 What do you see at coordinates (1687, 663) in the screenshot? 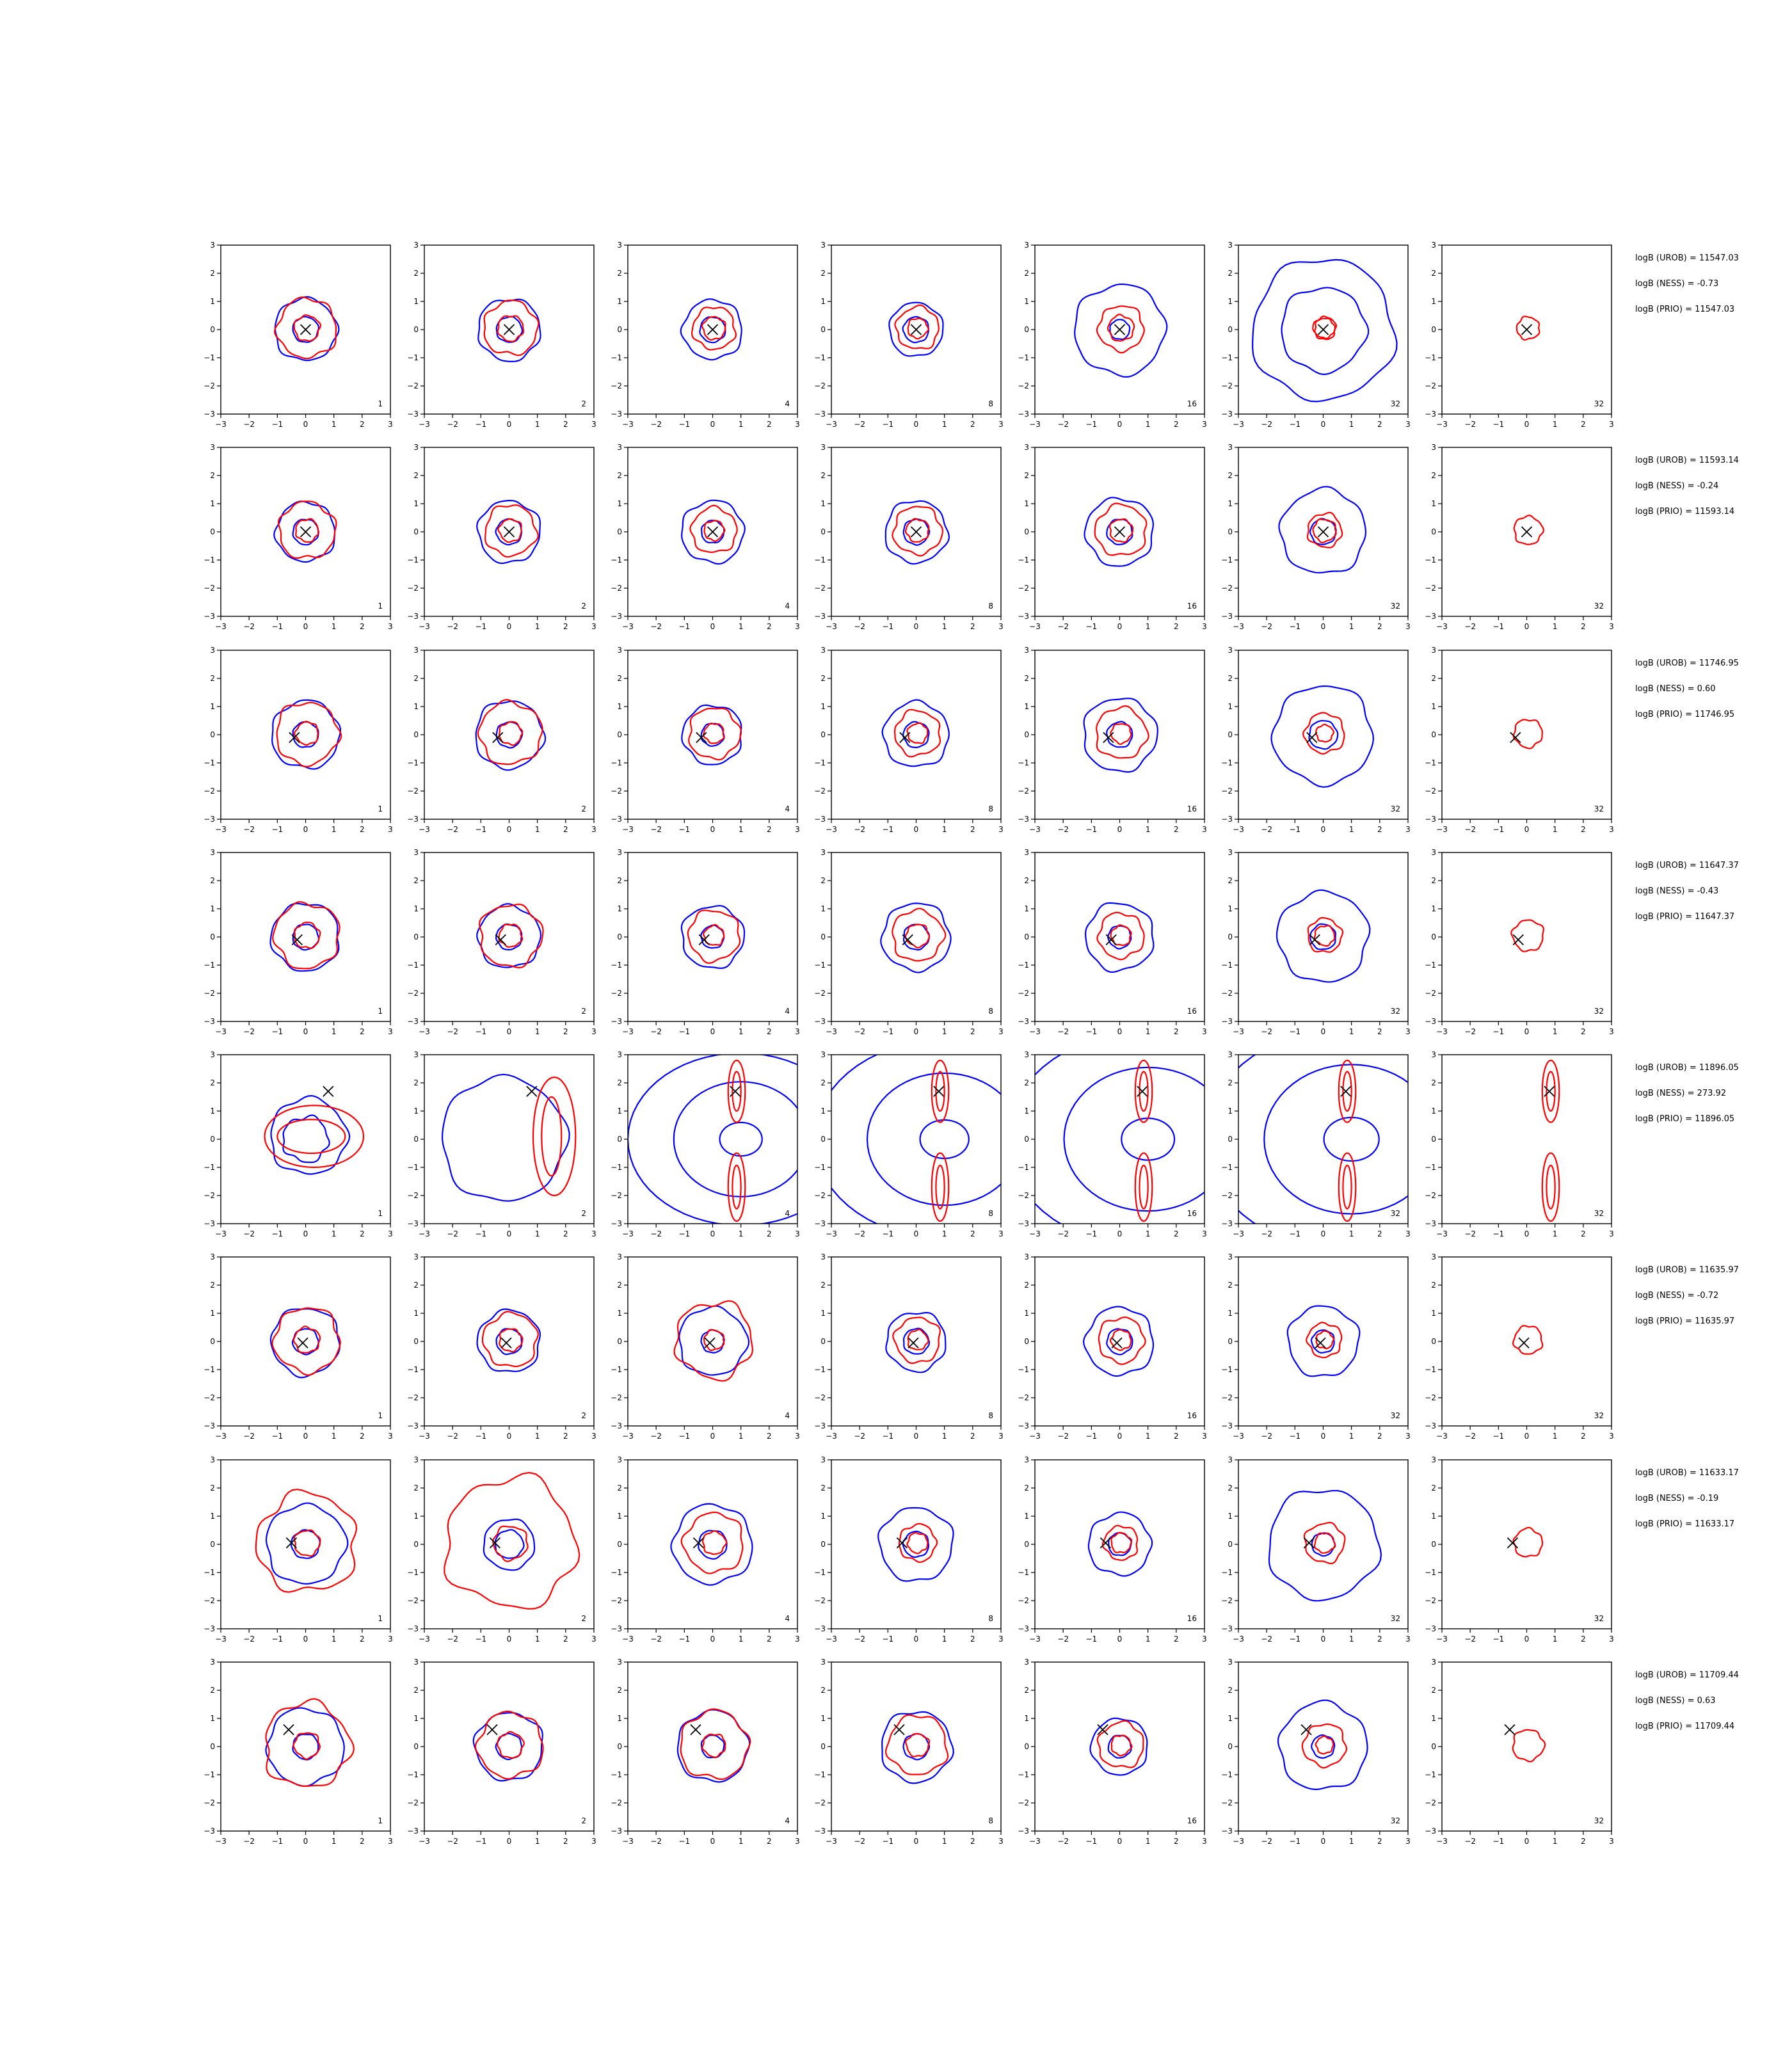
I see `logb-stat: logB (UROB) = 11746.95` at bounding box center [1687, 663].